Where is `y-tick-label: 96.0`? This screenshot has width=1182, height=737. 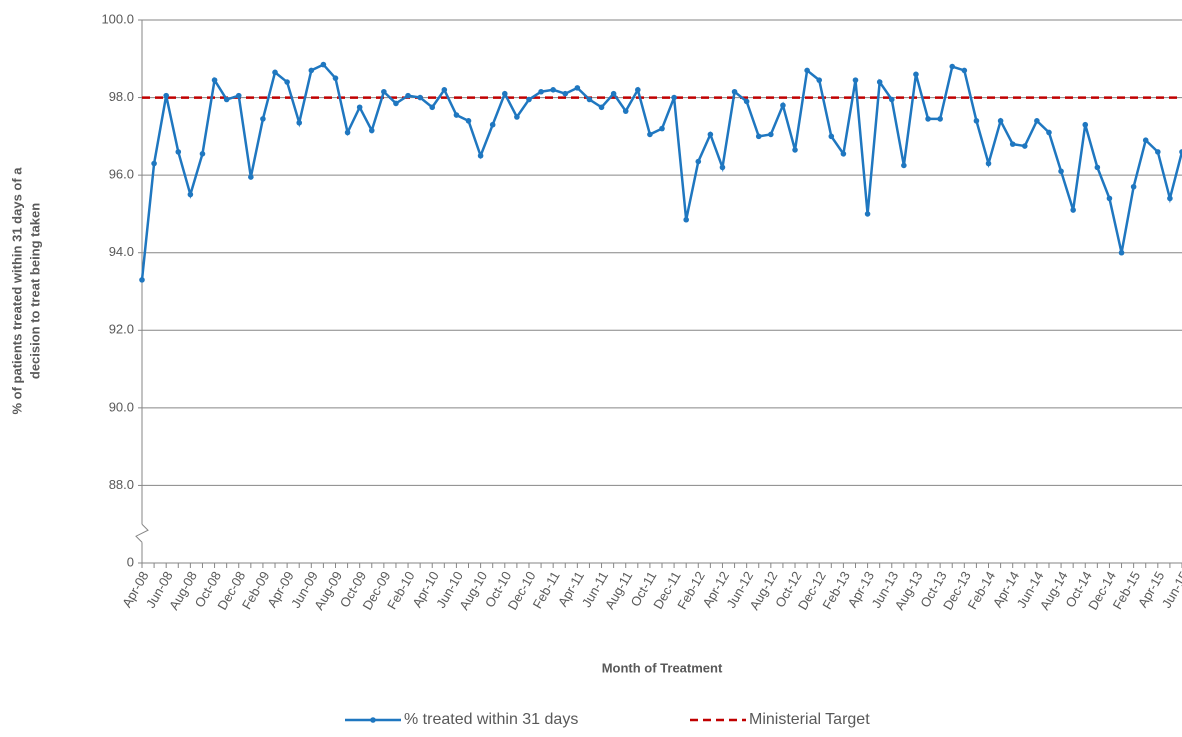
y-tick-label: 96.0 is located at coordinates (121, 174).